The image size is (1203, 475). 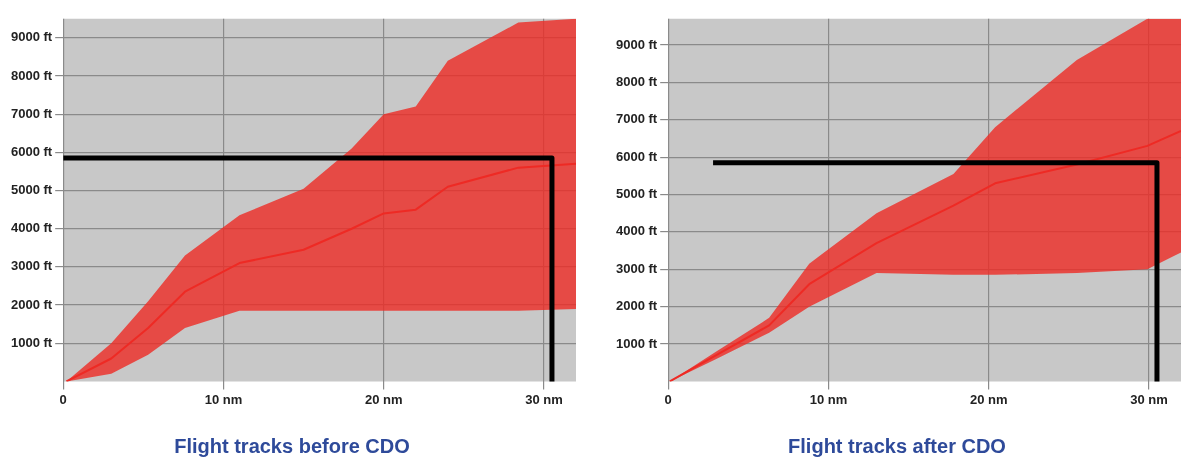 What do you see at coordinates (292, 445) in the screenshot?
I see `text: Flight tracks before CDO` at bounding box center [292, 445].